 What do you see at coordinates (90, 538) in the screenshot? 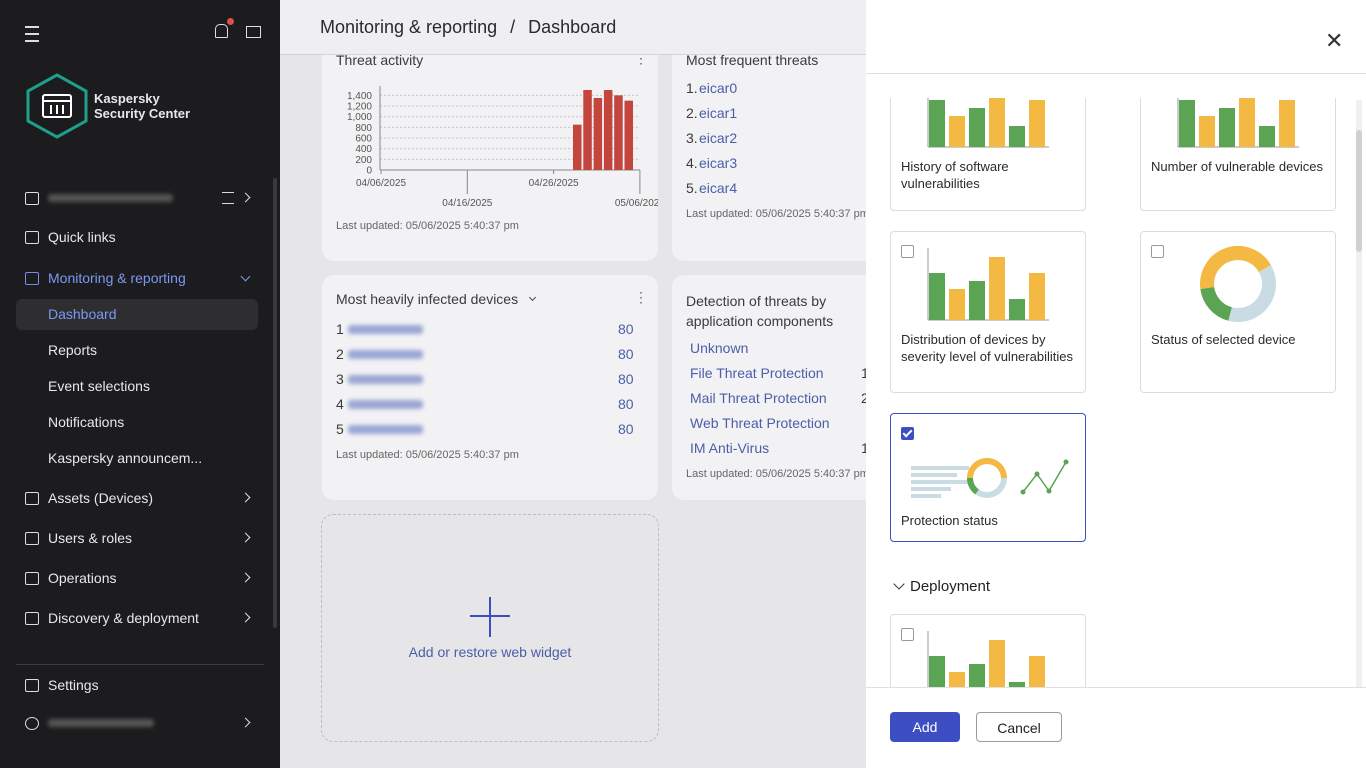
I see `nav-item: Users & roles` at bounding box center [90, 538].